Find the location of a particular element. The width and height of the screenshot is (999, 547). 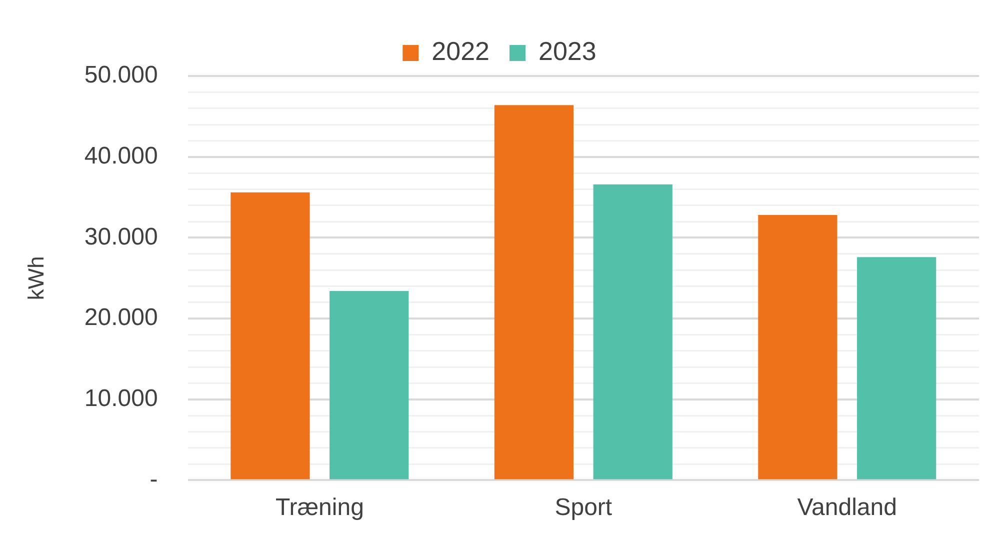

legend-label: 2022 is located at coordinates (461, 51).